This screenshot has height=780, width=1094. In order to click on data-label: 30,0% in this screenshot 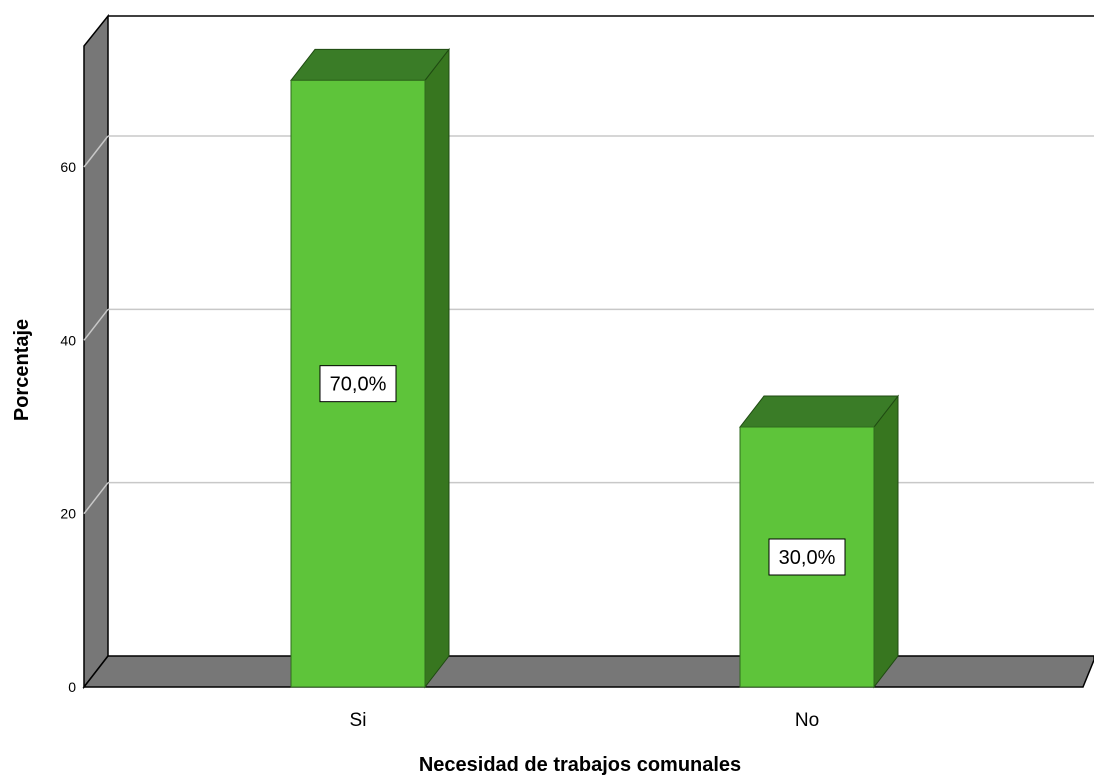, I will do `click(807, 558)`.